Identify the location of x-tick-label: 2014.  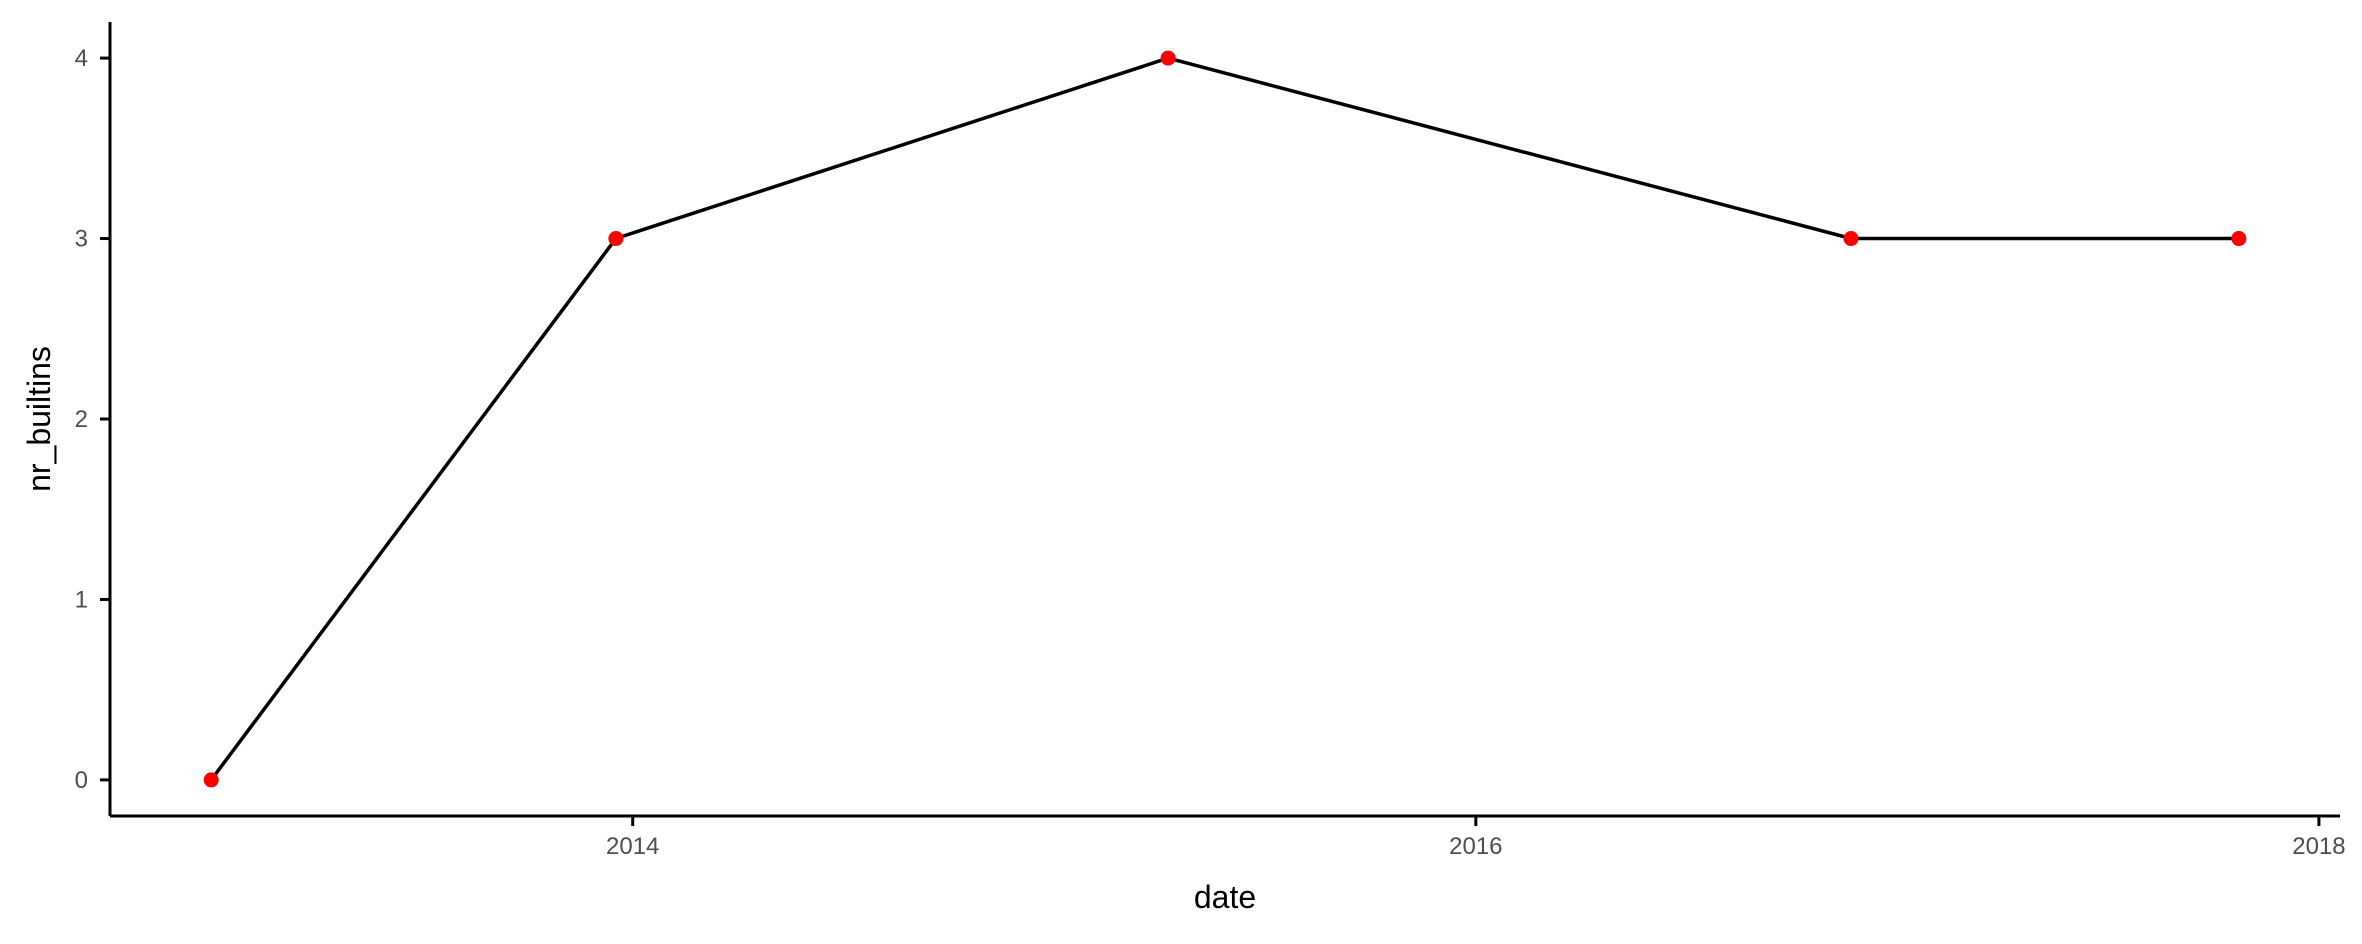
(632, 846).